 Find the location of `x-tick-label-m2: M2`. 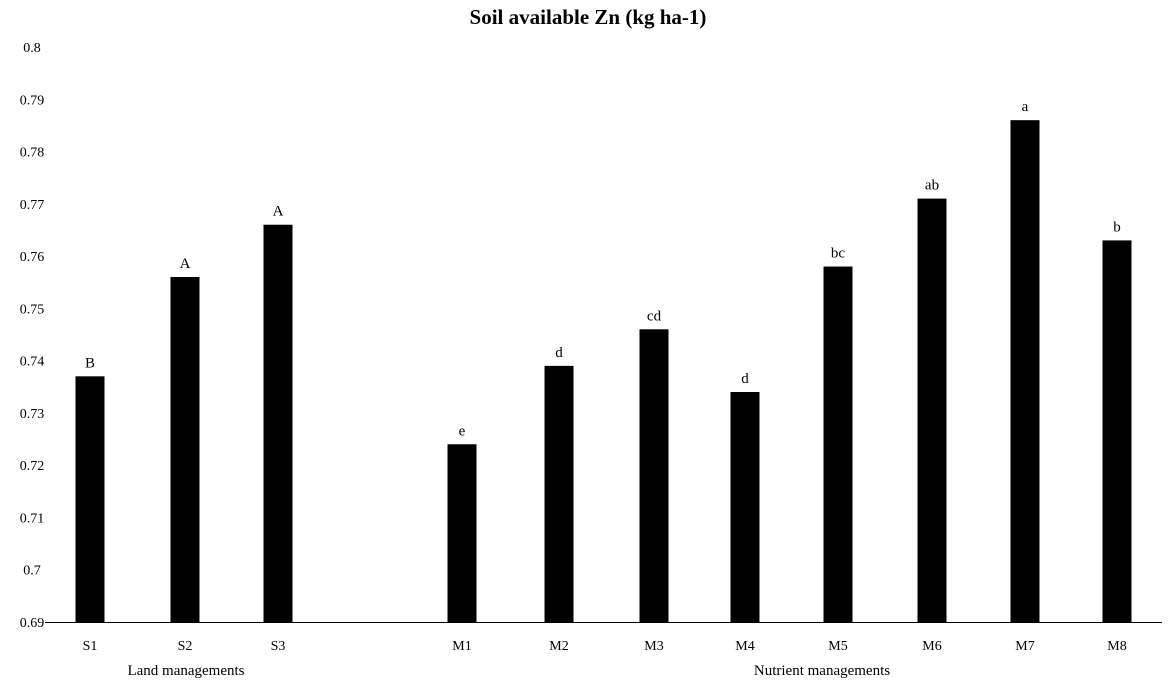

x-tick-label-m2: M2 is located at coordinates (558, 646).